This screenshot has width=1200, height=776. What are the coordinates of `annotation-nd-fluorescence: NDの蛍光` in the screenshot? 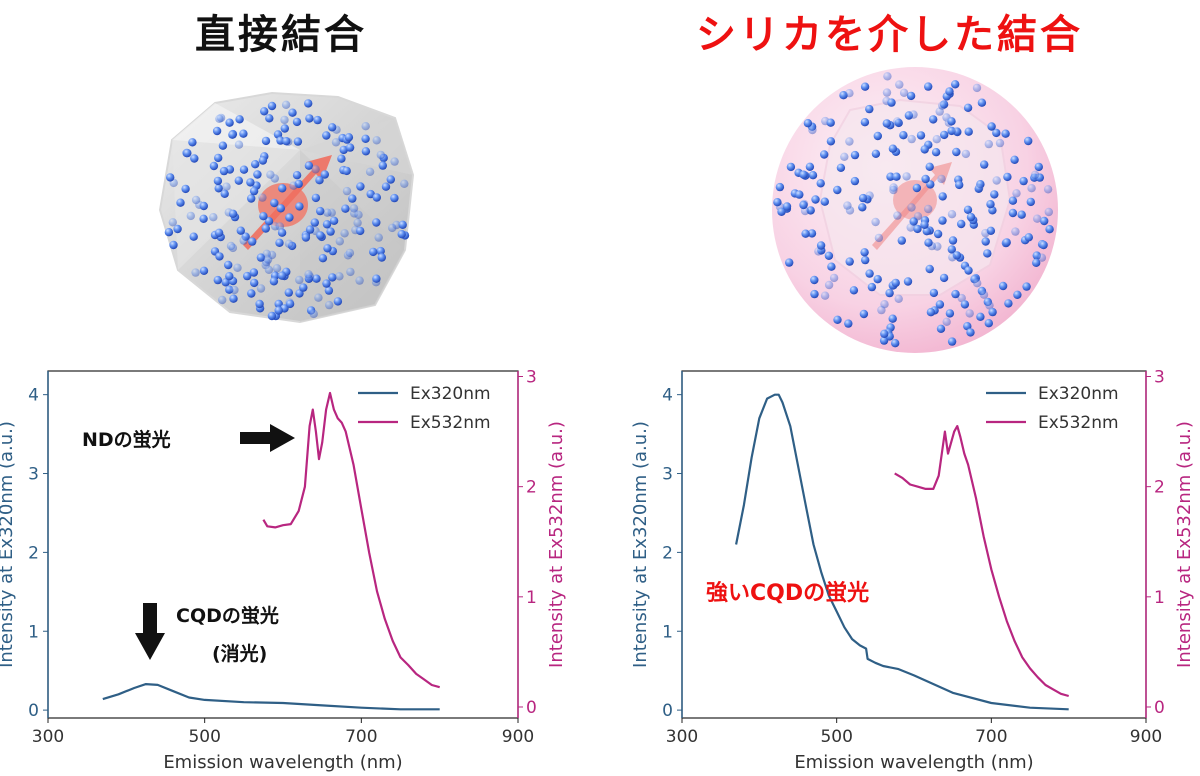 It's located at (188, 438).